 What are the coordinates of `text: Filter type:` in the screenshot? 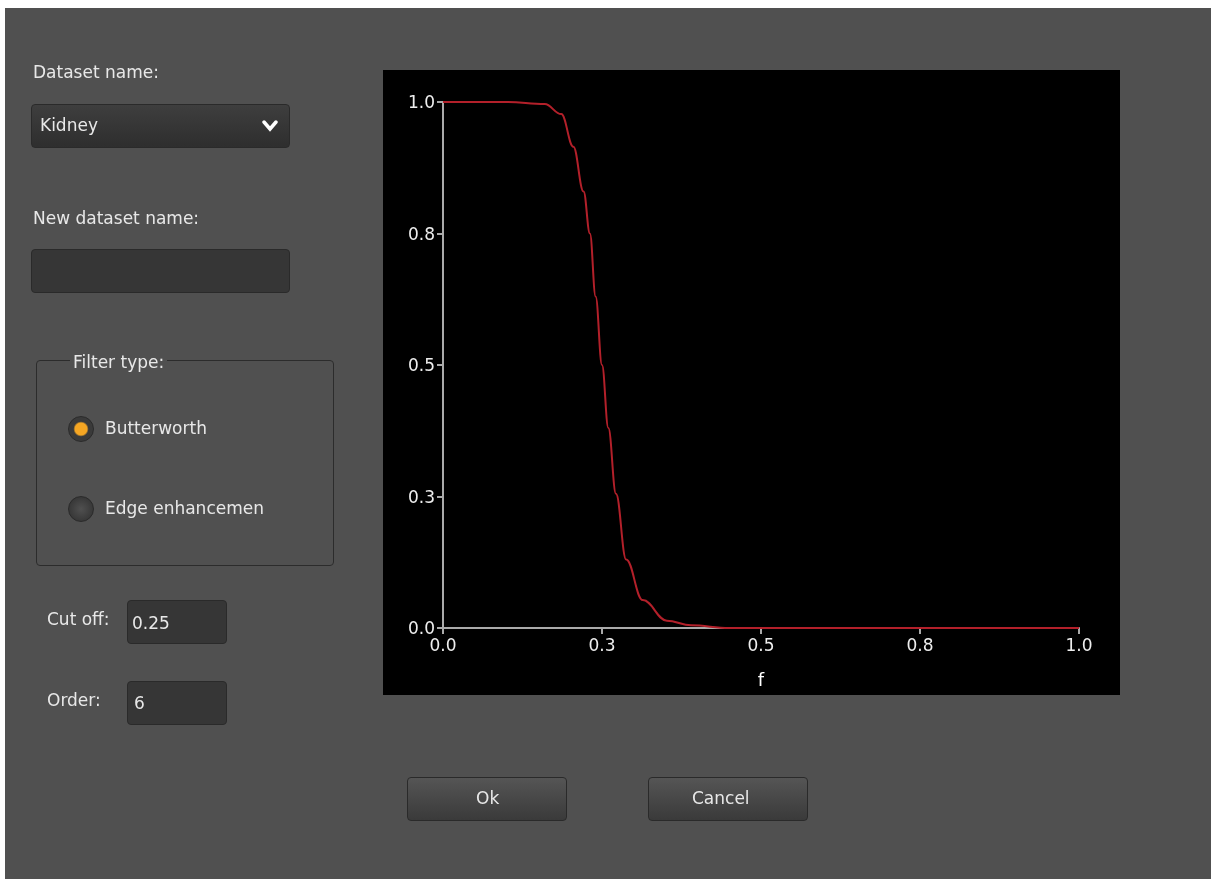 It's located at (119, 362).